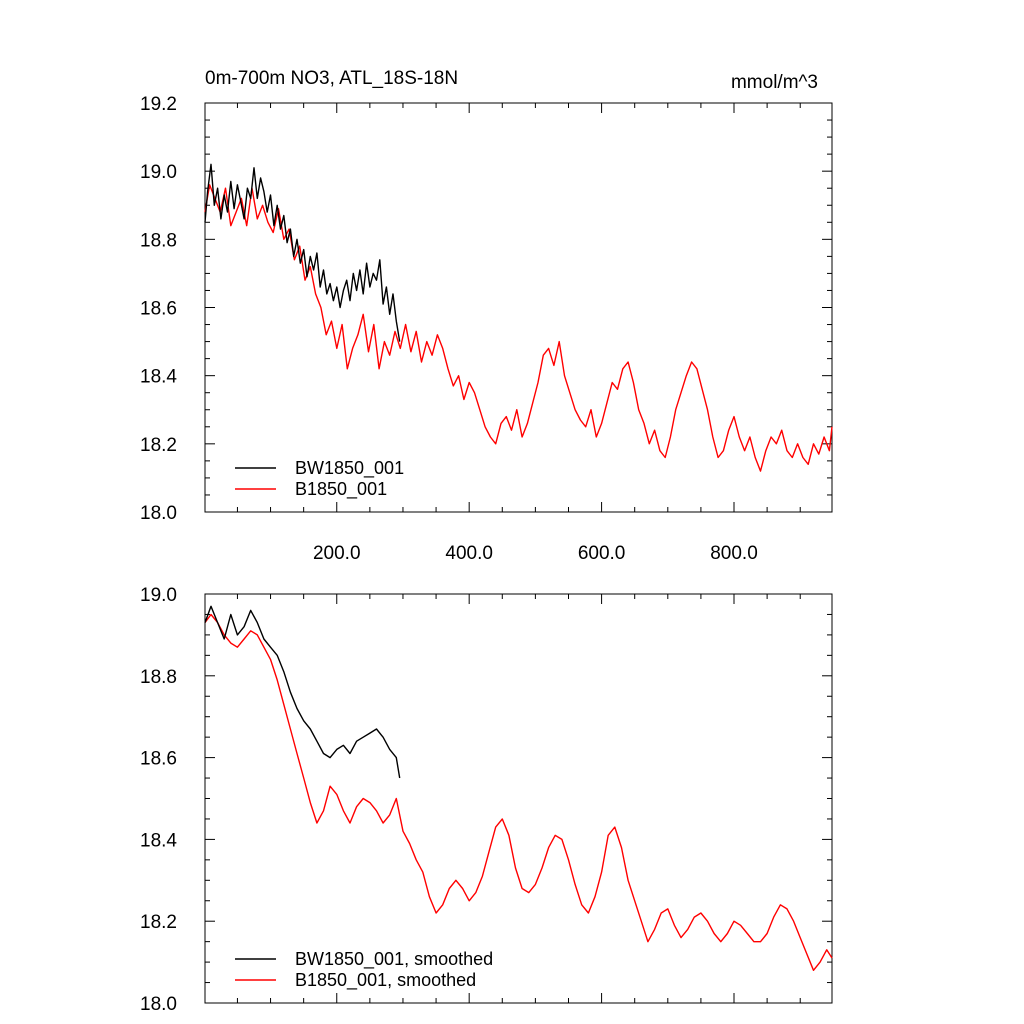  What do you see at coordinates (385, 980) in the screenshot?
I see `bottom-legend-label: B1850_001, smoothed` at bounding box center [385, 980].